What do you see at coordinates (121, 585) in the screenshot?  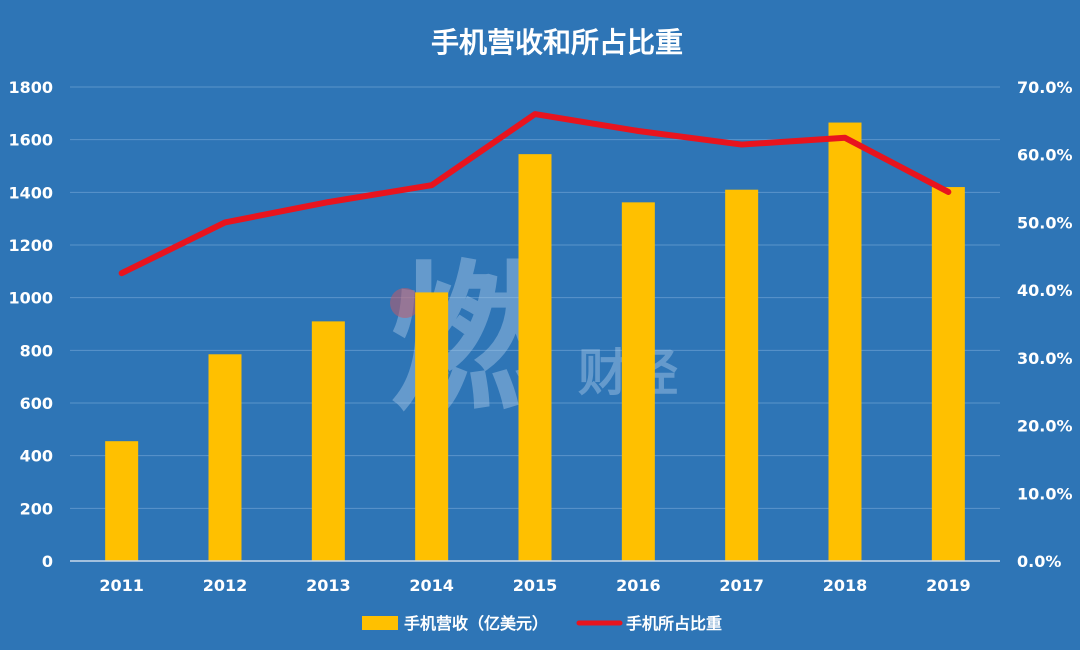 I see `x-tick-label: 2011` at bounding box center [121, 585].